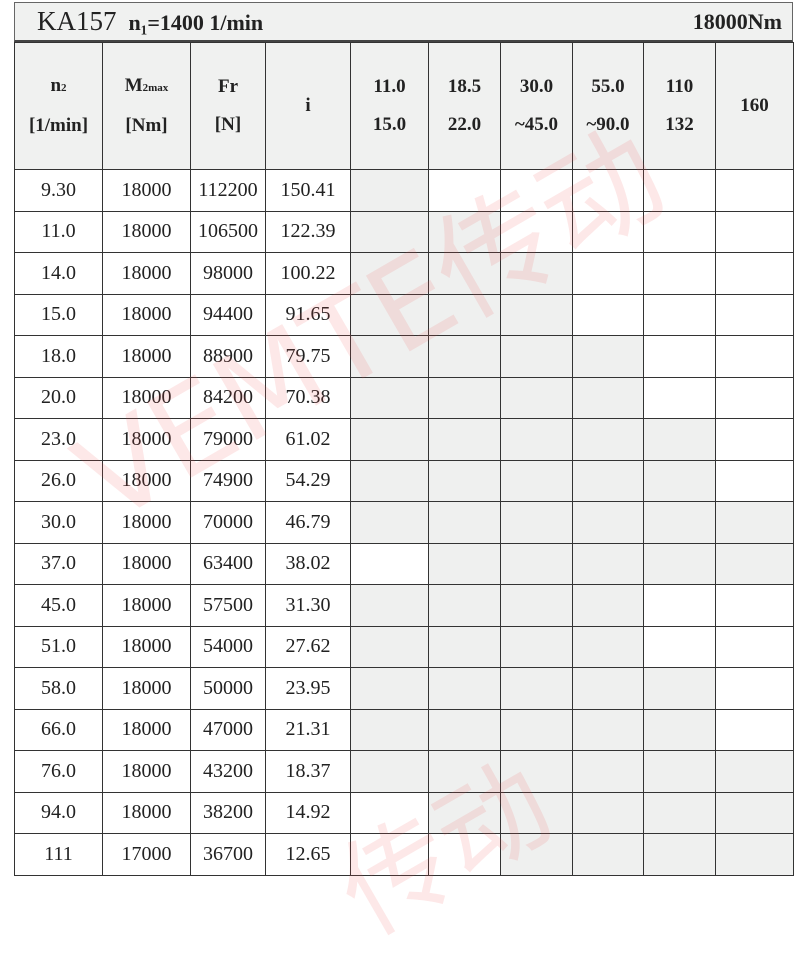 This screenshot has width=800, height=964. What do you see at coordinates (389, 124) in the screenshot?
I see `motor-power-2: 15.0` at bounding box center [389, 124].